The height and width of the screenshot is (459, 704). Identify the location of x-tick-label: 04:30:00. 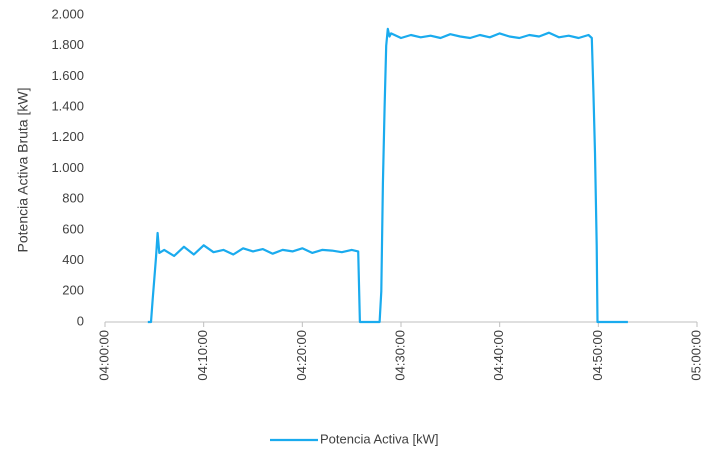
(399, 355).